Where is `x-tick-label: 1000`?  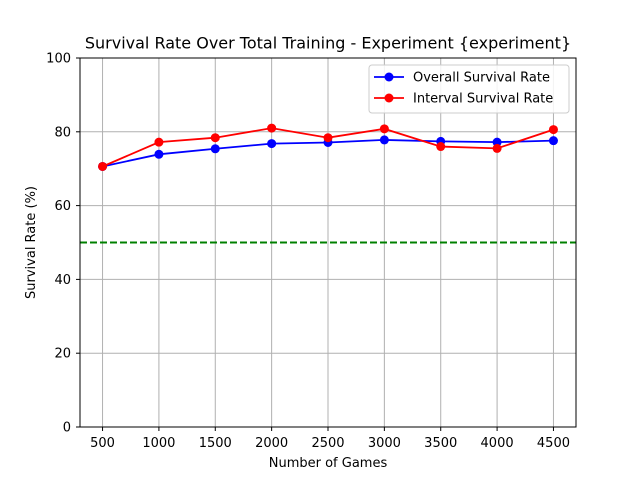 x-tick-label: 1000 is located at coordinates (158, 443).